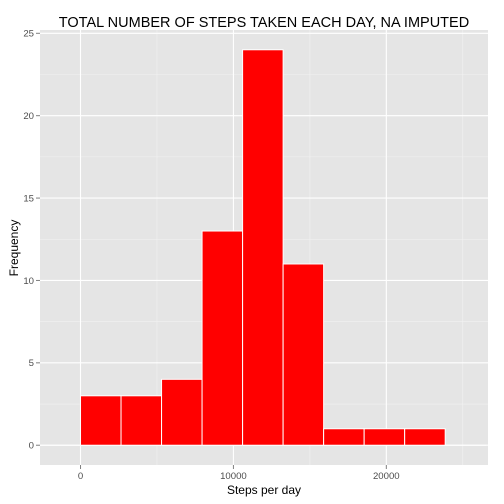 Image resolution: width=504 pixels, height=504 pixels. What do you see at coordinates (28, 198) in the screenshot?
I see `y-tick-label: 15` at bounding box center [28, 198].